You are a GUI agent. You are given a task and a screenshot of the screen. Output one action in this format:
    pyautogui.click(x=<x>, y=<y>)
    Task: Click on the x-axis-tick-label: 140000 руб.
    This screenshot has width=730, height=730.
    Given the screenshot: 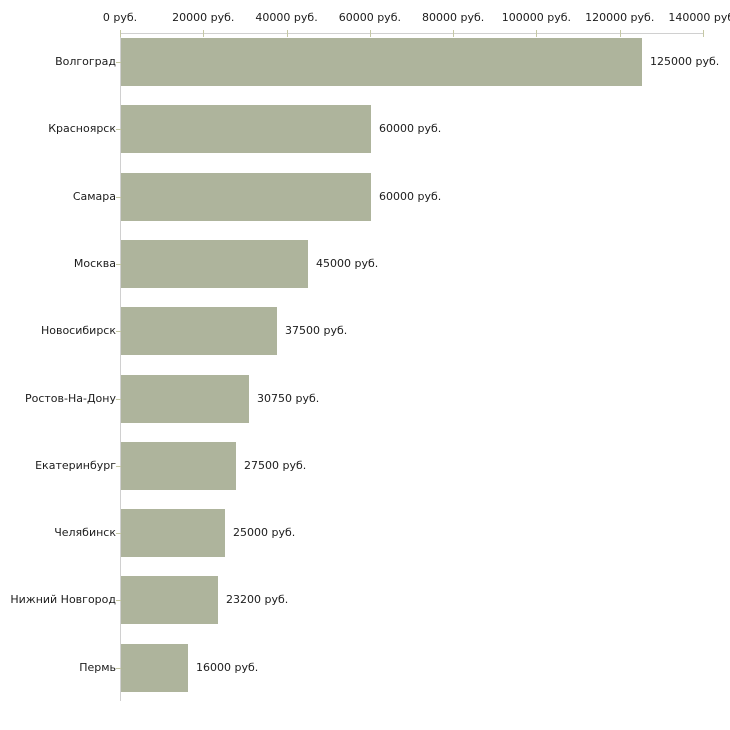 What is the action you would take?
    pyautogui.click(x=699, y=17)
    